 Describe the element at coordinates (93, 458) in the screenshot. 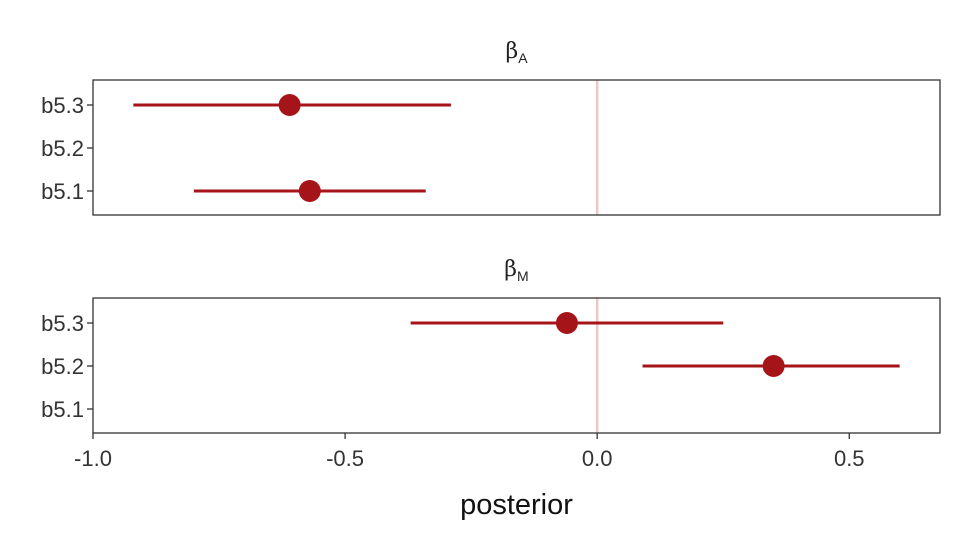

I see `xtick-label: -1.0` at that location.